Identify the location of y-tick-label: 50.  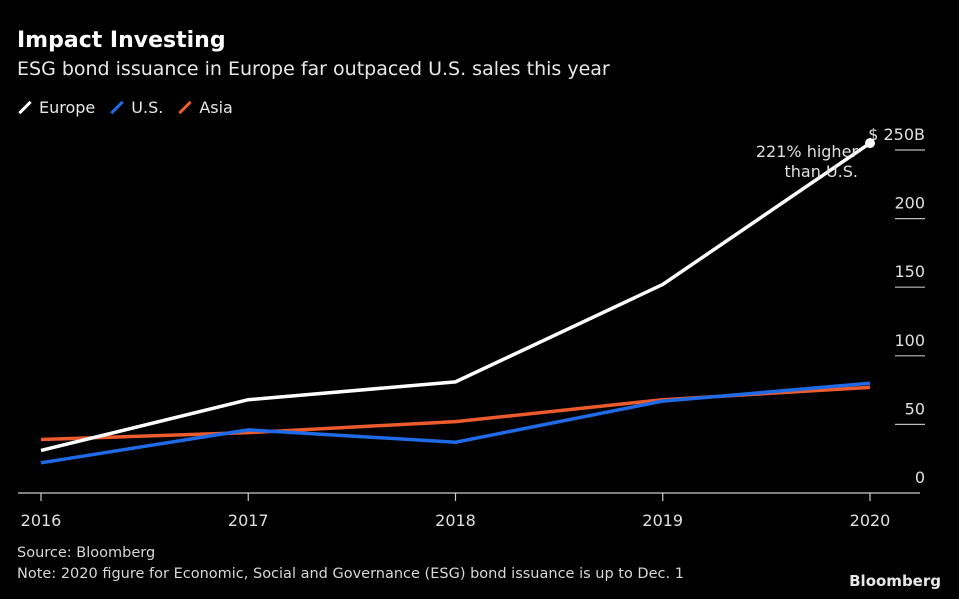
(915, 408).